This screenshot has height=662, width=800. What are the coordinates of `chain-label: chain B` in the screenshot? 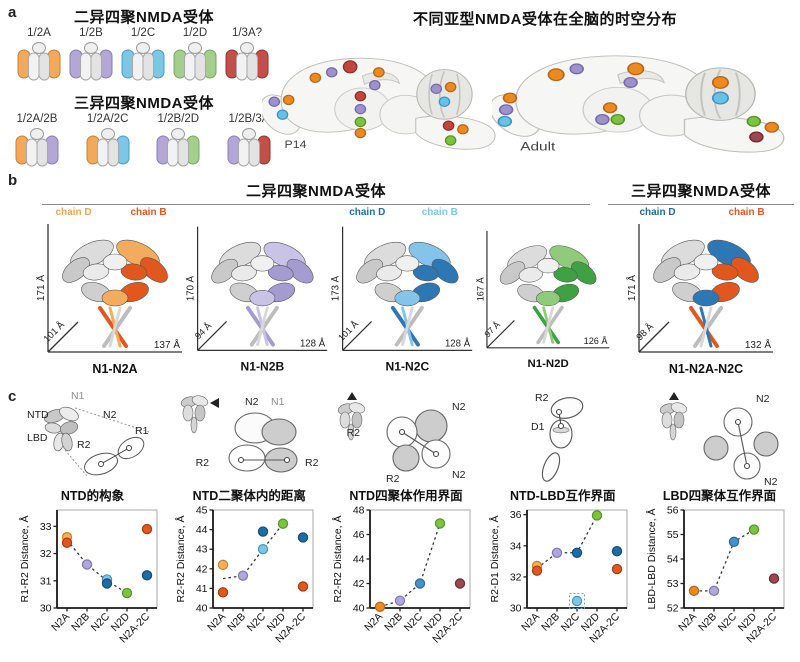 It's located at (746, 212).